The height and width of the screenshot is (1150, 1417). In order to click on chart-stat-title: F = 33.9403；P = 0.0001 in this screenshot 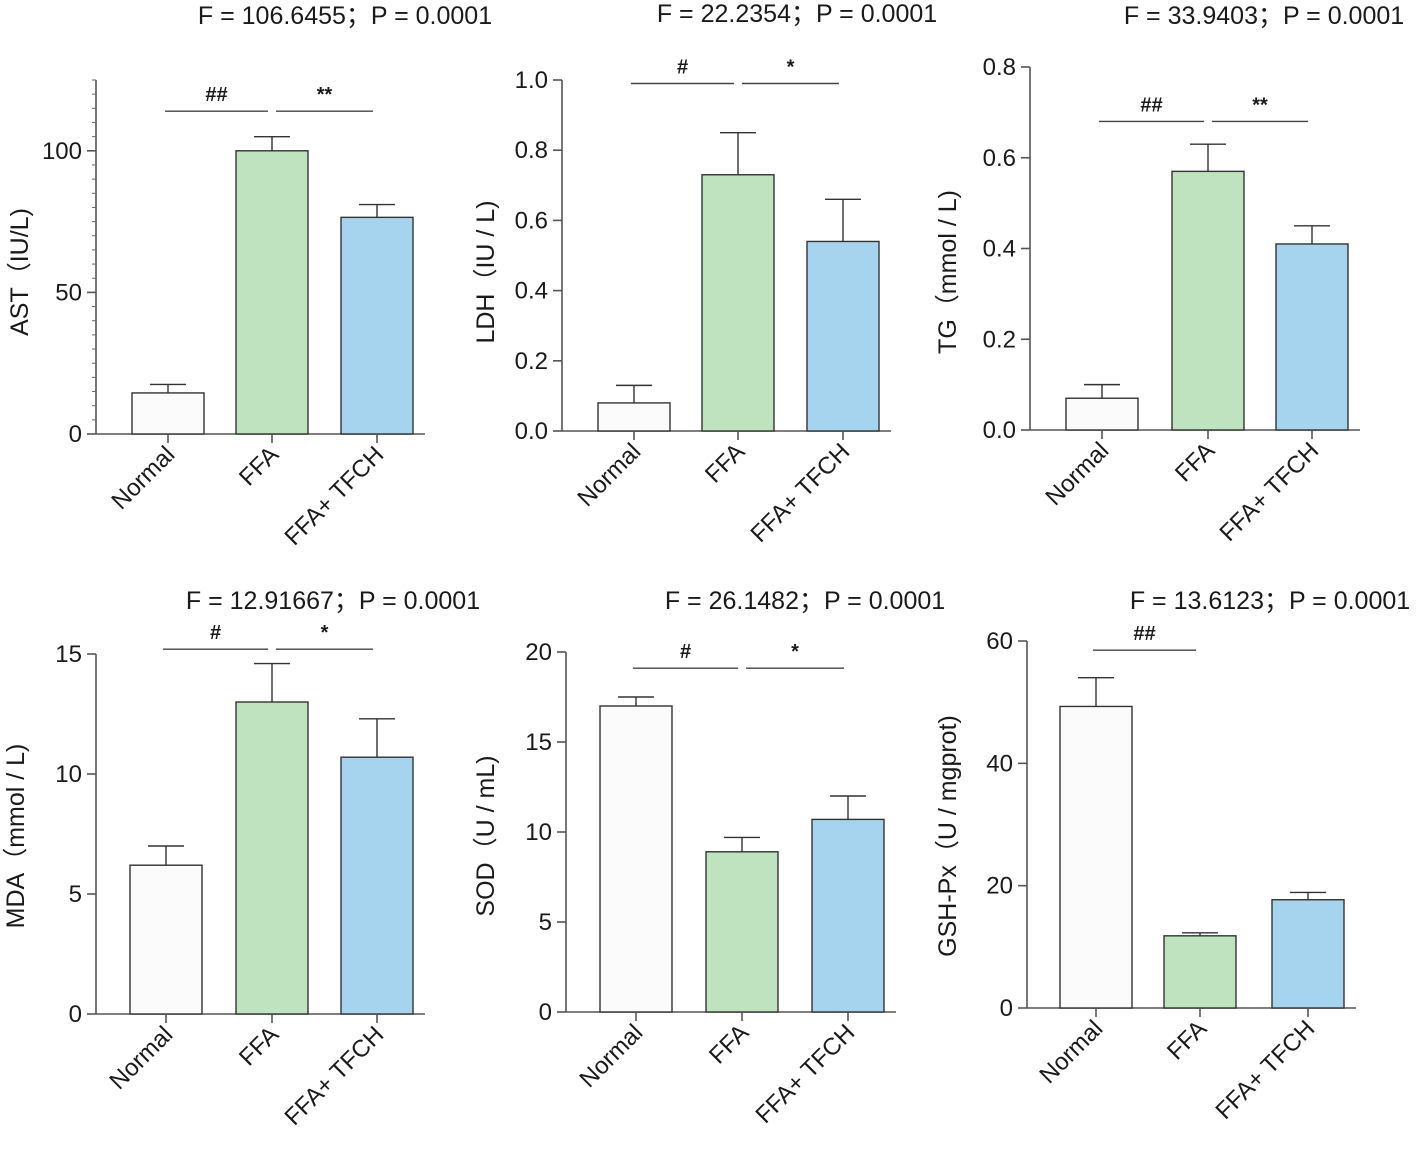, I will do `click(1264, 16)`.